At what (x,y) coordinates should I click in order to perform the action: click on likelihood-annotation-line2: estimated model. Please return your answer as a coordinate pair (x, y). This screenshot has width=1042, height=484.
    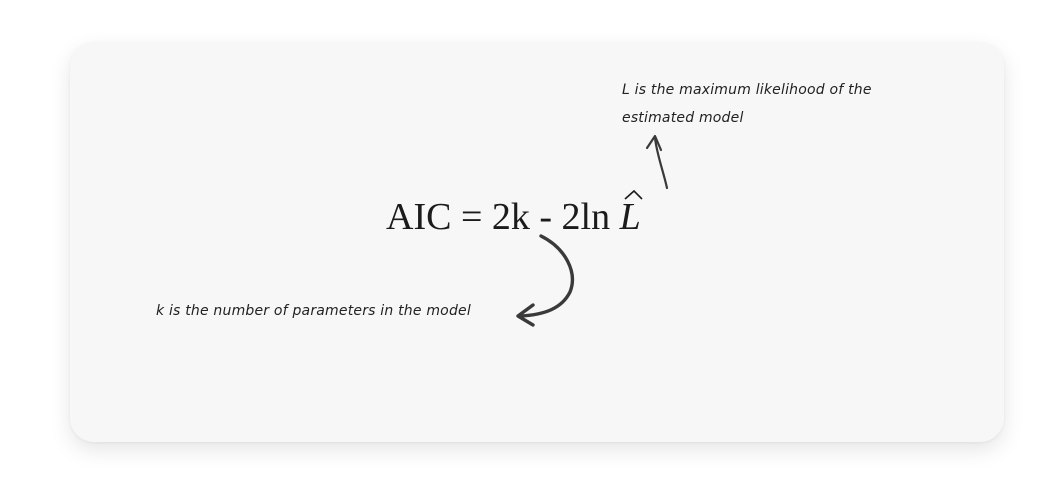
    Looking at the image, I should click on (683, 118).